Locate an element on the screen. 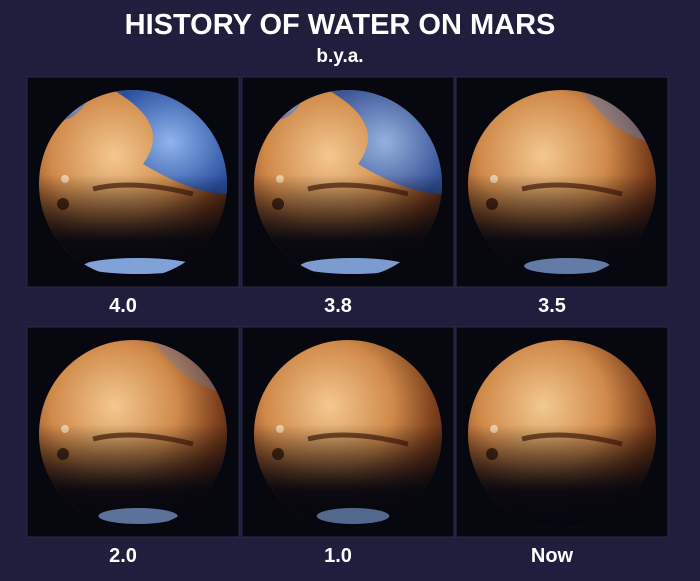 Image resolution: width=700 pixels, height=581 pixels. panel-label: 1.0 is located at coordinates (338, 556).